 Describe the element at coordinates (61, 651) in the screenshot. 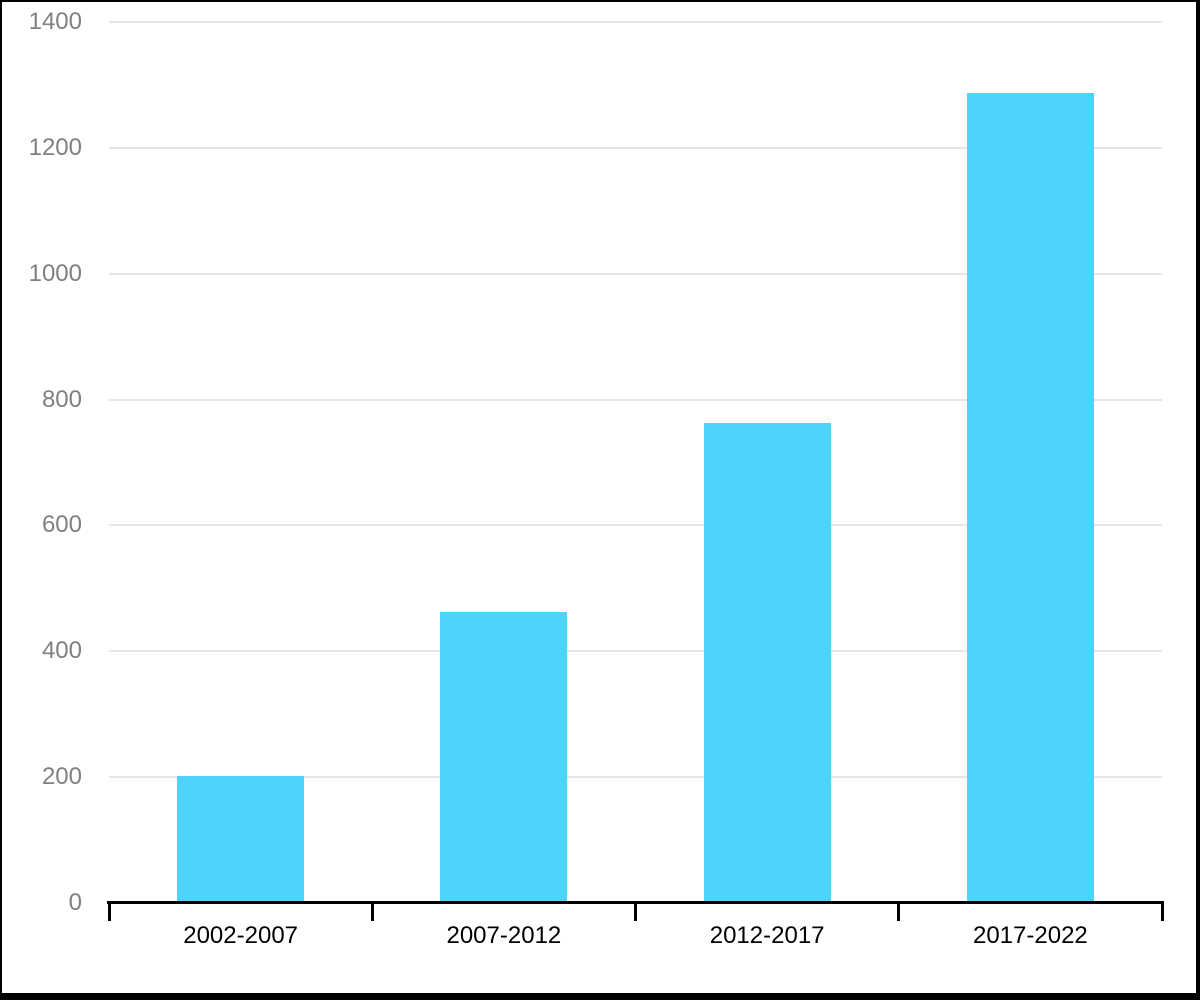

I see `y-tick-label: 400` at that location.